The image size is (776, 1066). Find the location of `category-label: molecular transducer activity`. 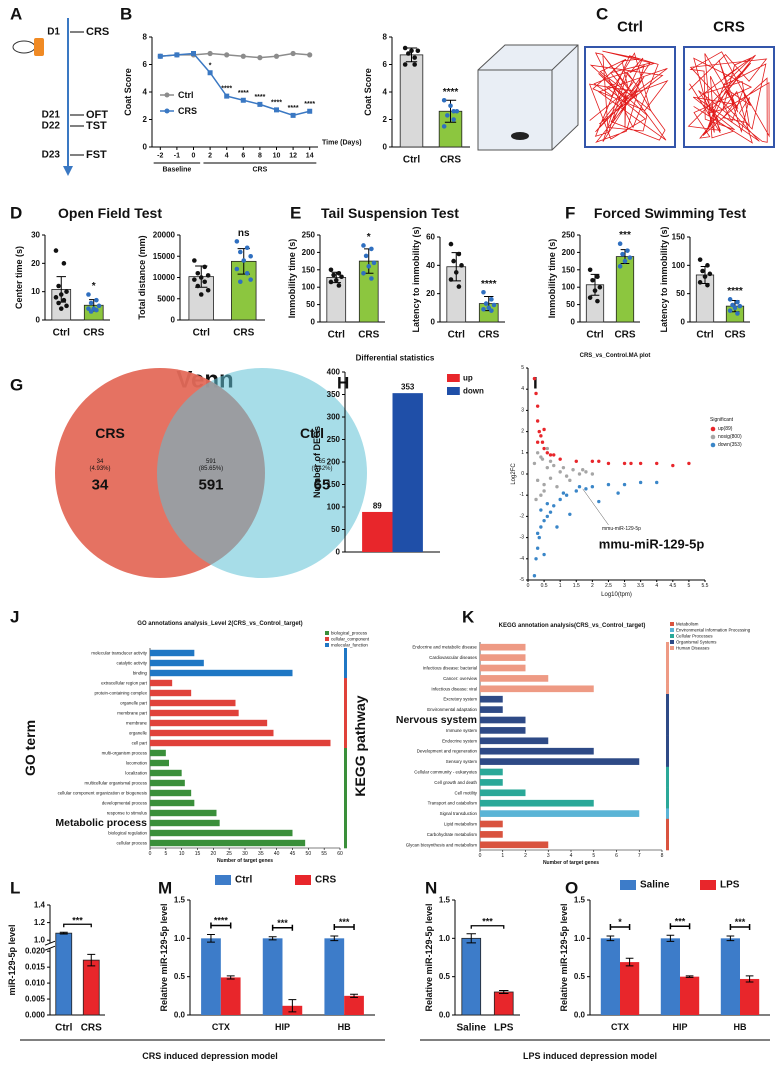

category-label: molecular transducer activity is located at coordinates (119, 653).